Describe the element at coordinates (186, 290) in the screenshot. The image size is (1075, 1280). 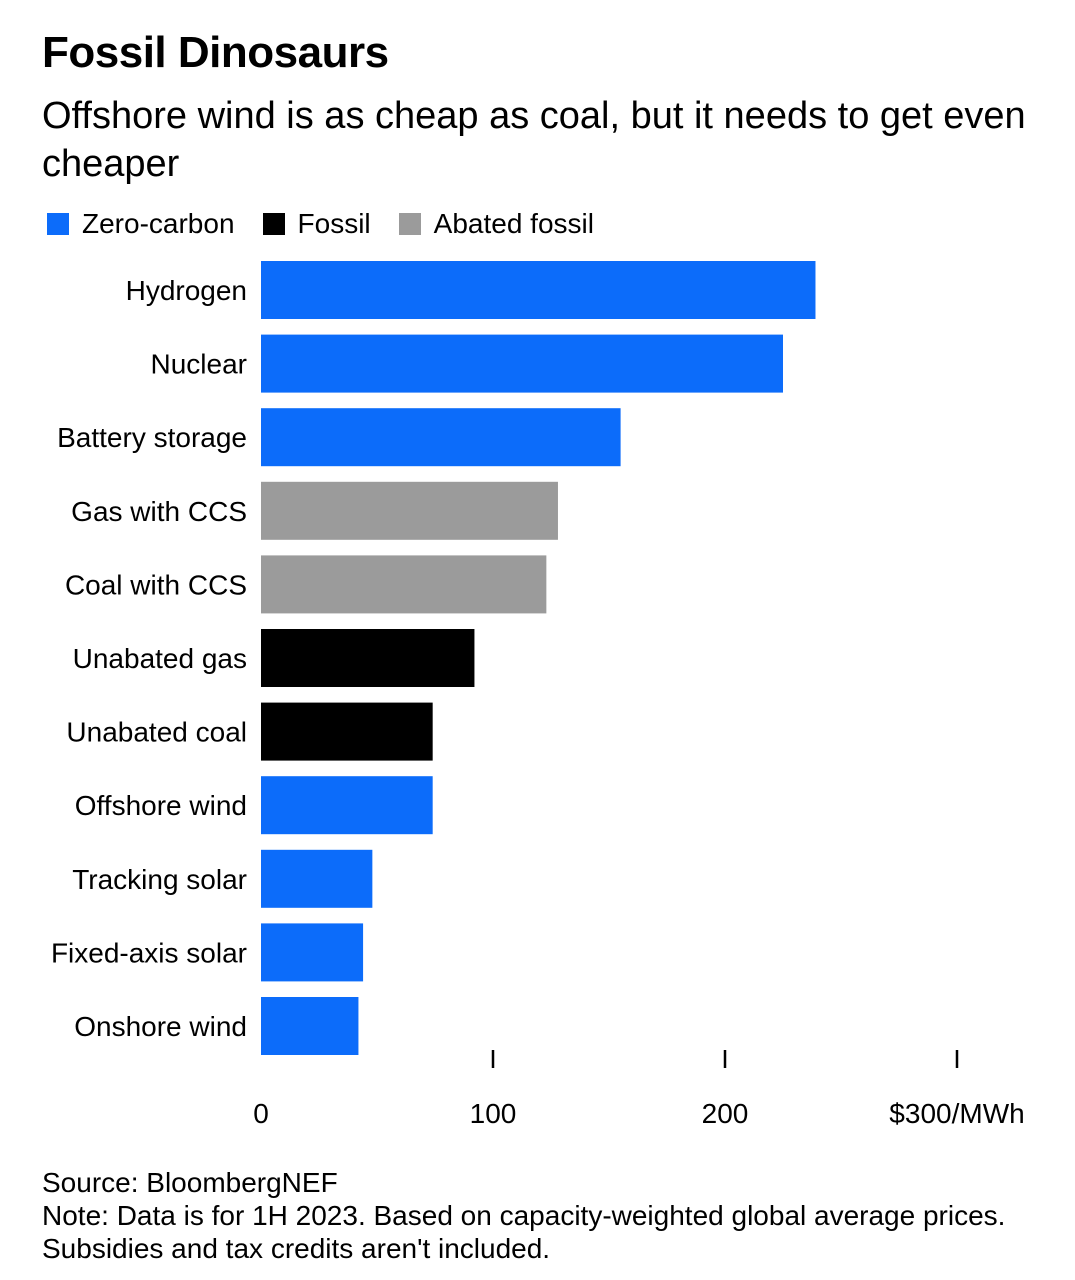
I see `category-label-hydrogen: Hydrogen` at that location.